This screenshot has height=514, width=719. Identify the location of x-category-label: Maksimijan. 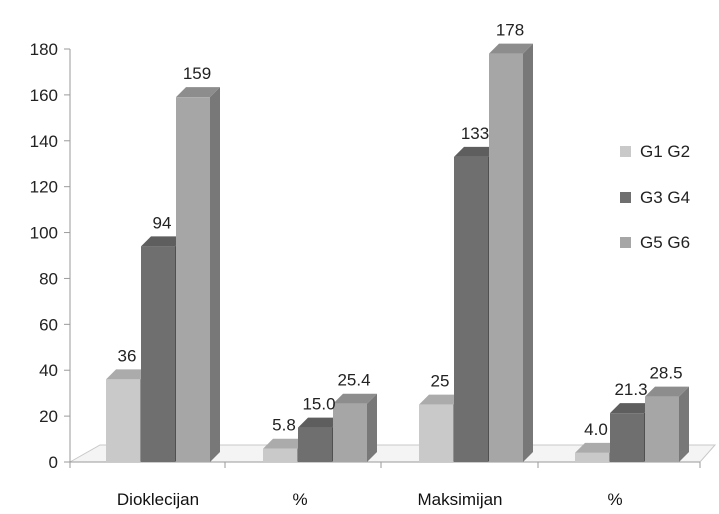
(459, 499).